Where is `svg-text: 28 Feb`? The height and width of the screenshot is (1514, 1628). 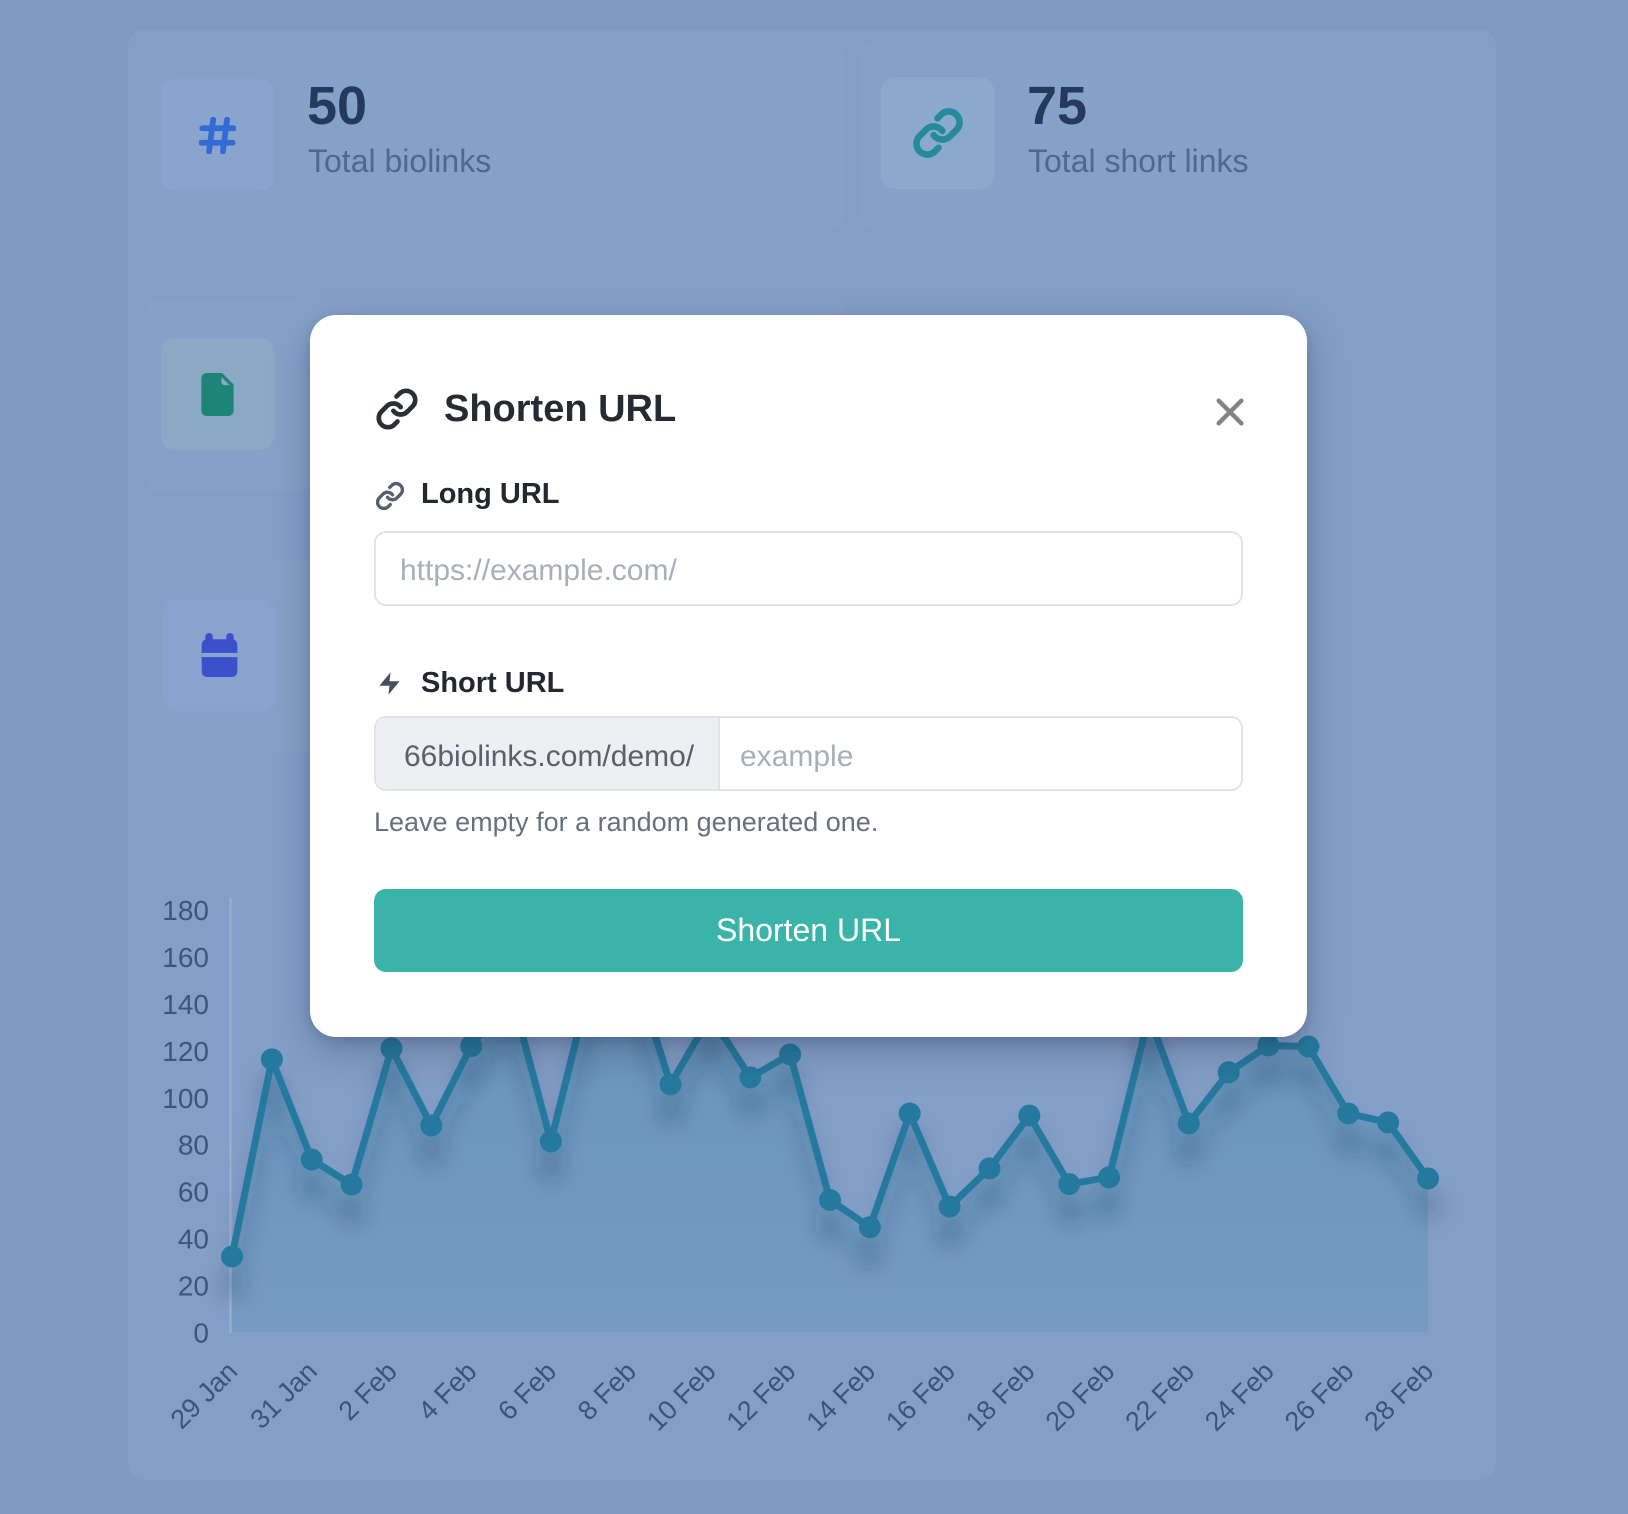
svg-text: 28 Feb is located at coordinates (1399, 1396).